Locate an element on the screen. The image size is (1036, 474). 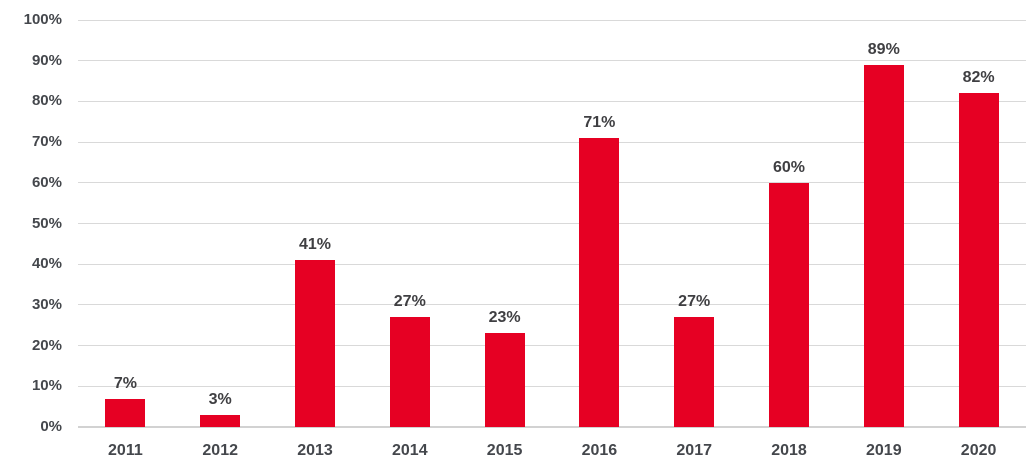
bar-2018 is located at coordinates (789, 304).